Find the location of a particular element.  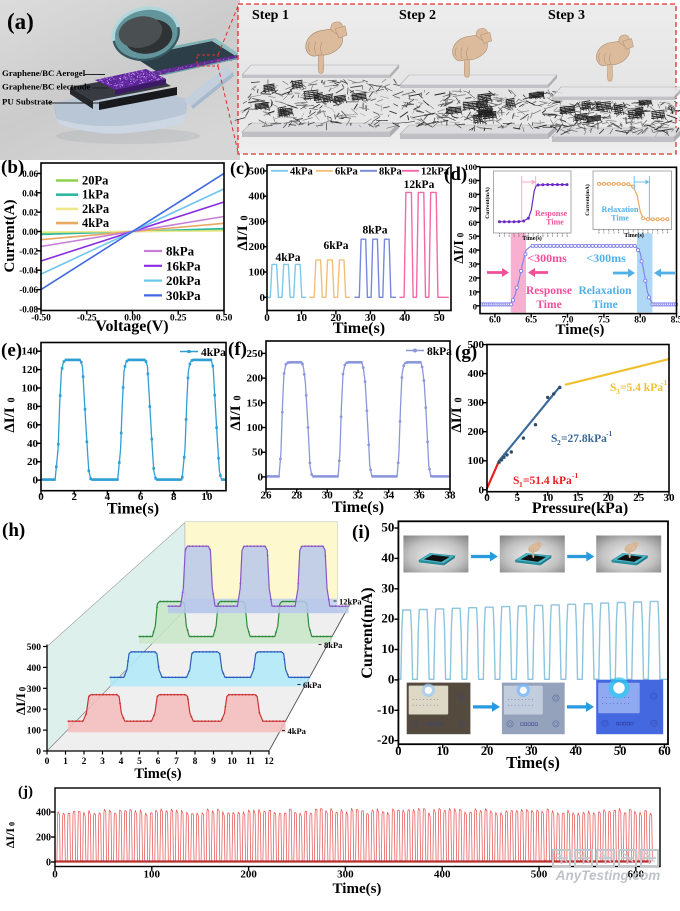

svg-text: 20 is located at coordinates (336, 318).